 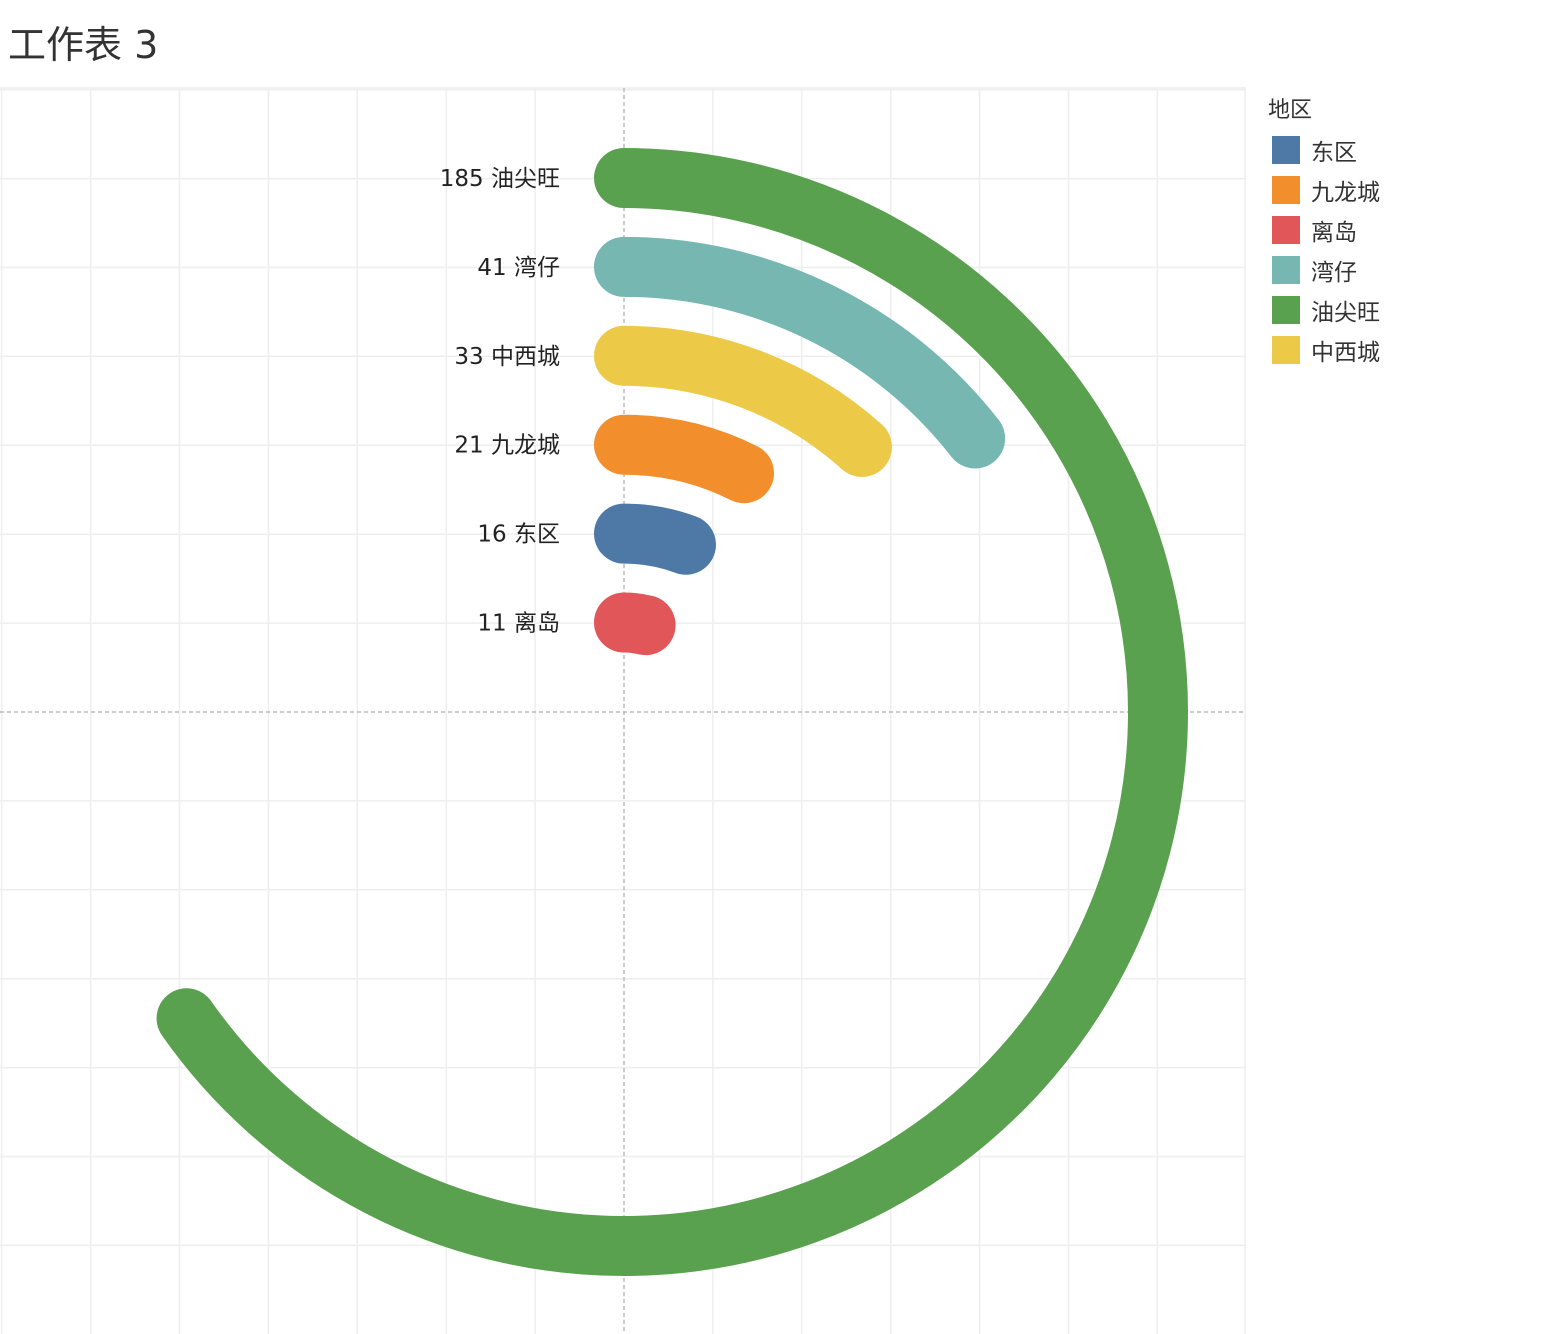 I want to click on legend-item: 离岛, so click(x=1324, y=230).